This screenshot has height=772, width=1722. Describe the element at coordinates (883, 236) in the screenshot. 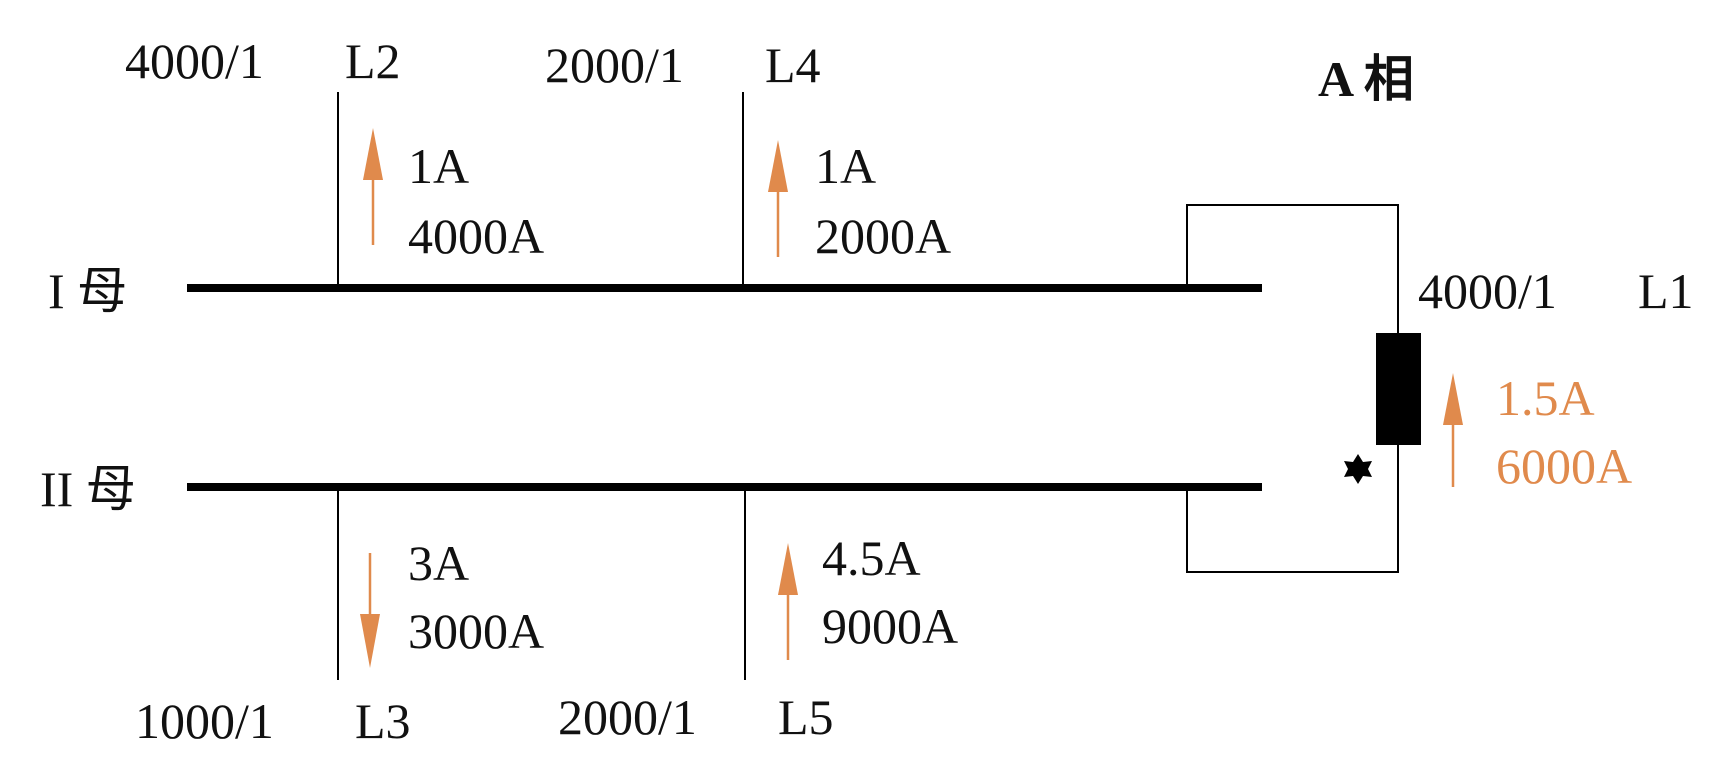

I see `feeder-l4-primary-current: 2000A` at that location.